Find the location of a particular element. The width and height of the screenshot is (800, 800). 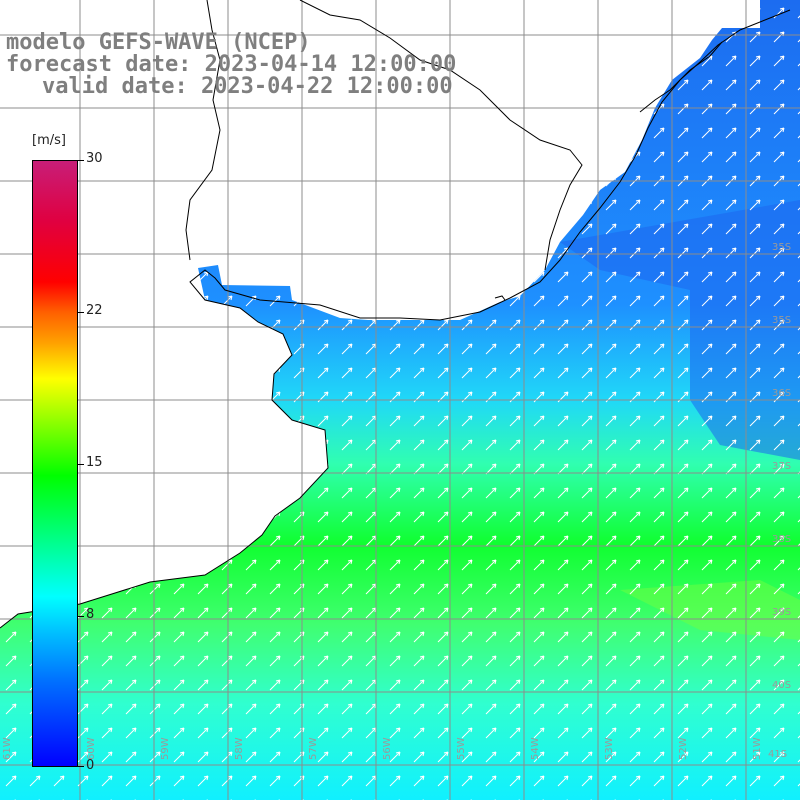

lon-label: 51W is located at coordinates (757, 748).